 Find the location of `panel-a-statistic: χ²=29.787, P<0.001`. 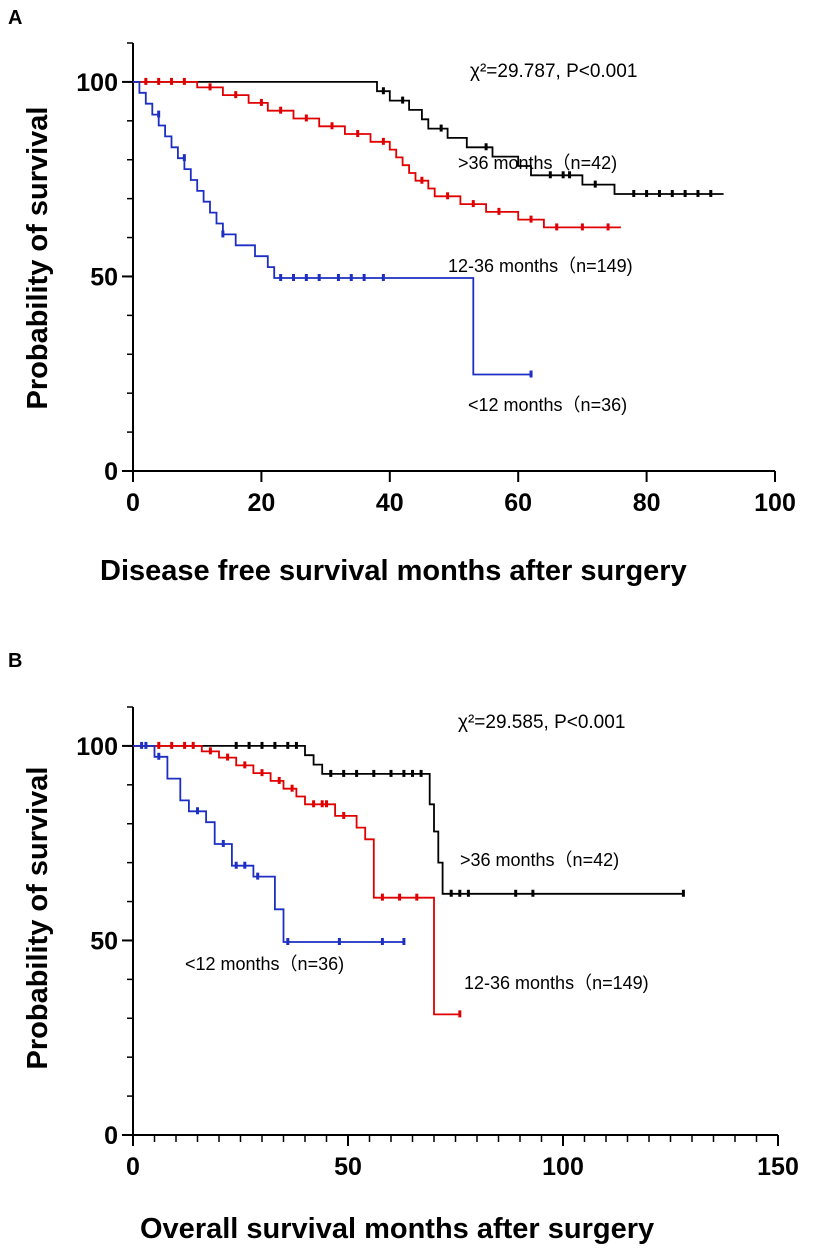

panel-a-statistic: χ²=29.787, P<0.001 is located at coordinates (553, 71).